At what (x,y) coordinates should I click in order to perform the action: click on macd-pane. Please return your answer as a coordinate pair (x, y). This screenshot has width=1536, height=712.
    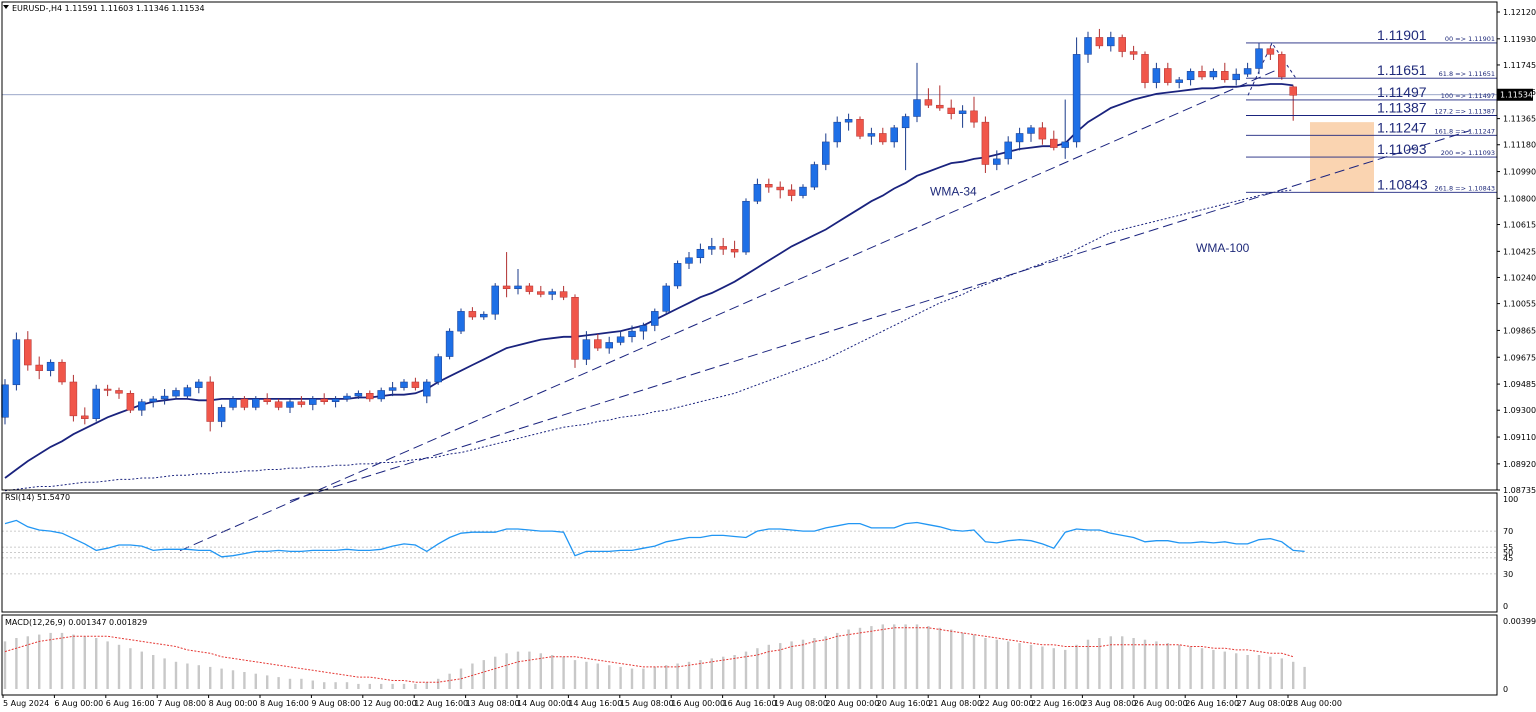
    Looking at the image, I should click on (654, 656).